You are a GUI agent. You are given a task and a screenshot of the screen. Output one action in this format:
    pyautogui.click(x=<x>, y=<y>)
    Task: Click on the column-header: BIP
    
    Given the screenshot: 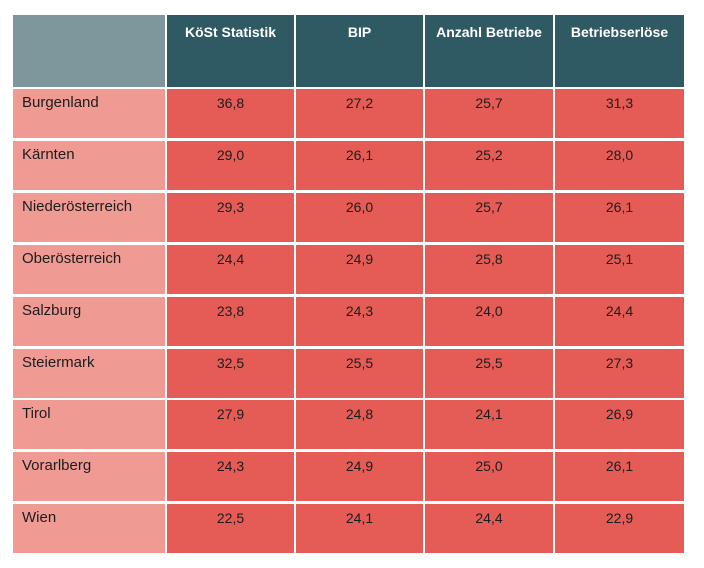 What is the action you would take?
    pyautogui.click(x=359, y=51)
    